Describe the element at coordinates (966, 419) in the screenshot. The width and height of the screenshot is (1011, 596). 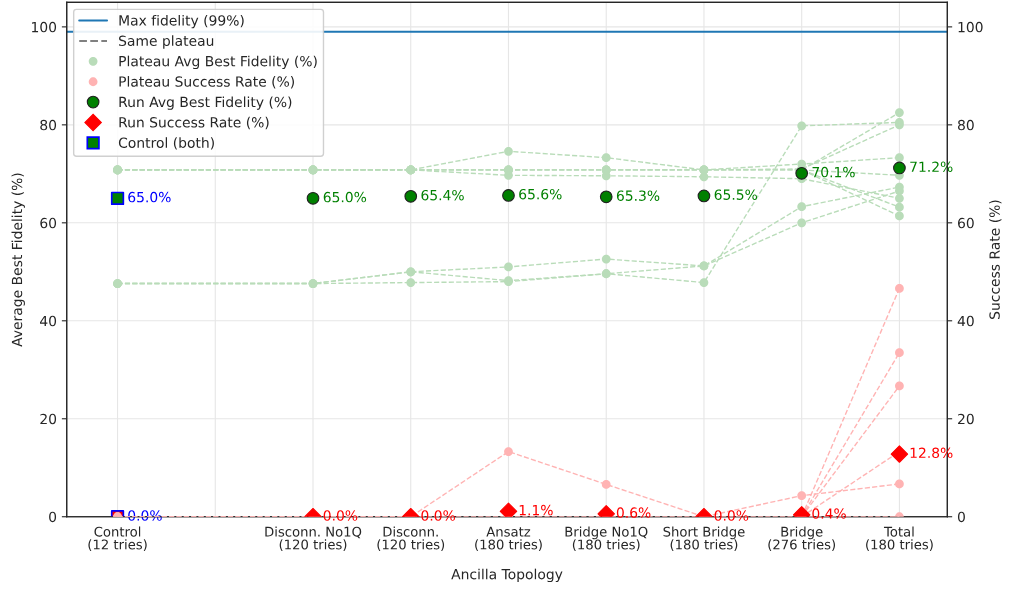
I see `y2-tick-label: 20` at that location.